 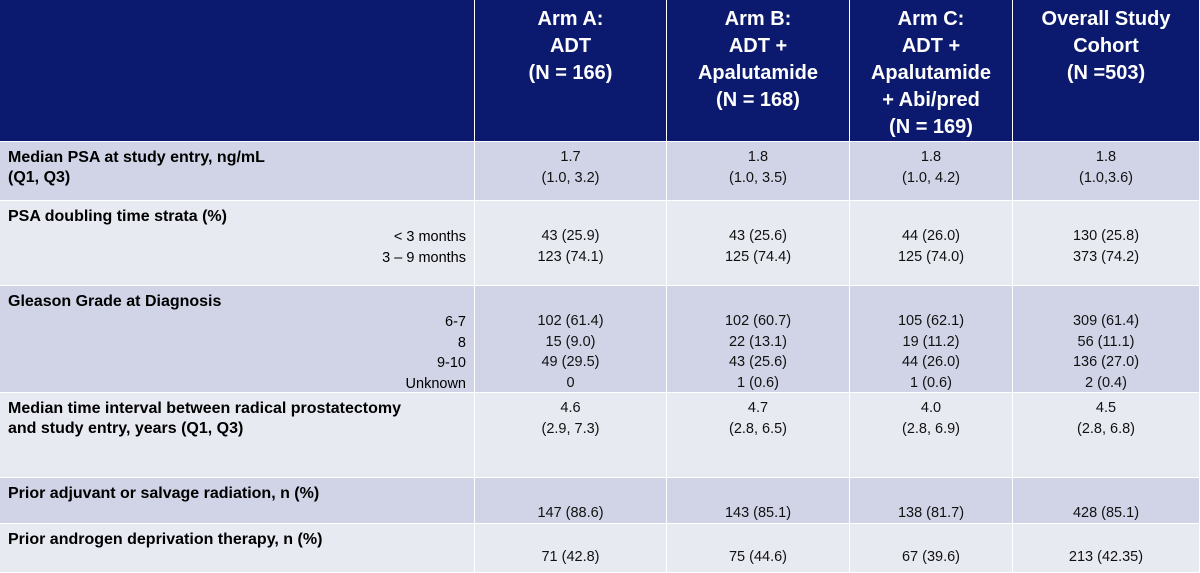 What do you see at coordinates (570, 362) in the screenshot?
I see `cell-line: 49 (29.5)` at bounding box center [570, 362].